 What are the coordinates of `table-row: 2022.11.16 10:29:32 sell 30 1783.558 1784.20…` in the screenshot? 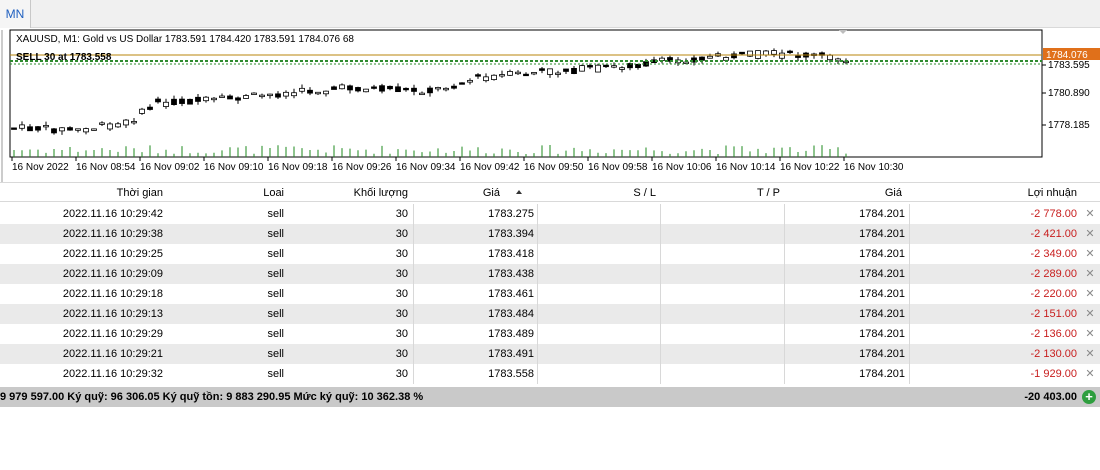 It's located at (550, 374).